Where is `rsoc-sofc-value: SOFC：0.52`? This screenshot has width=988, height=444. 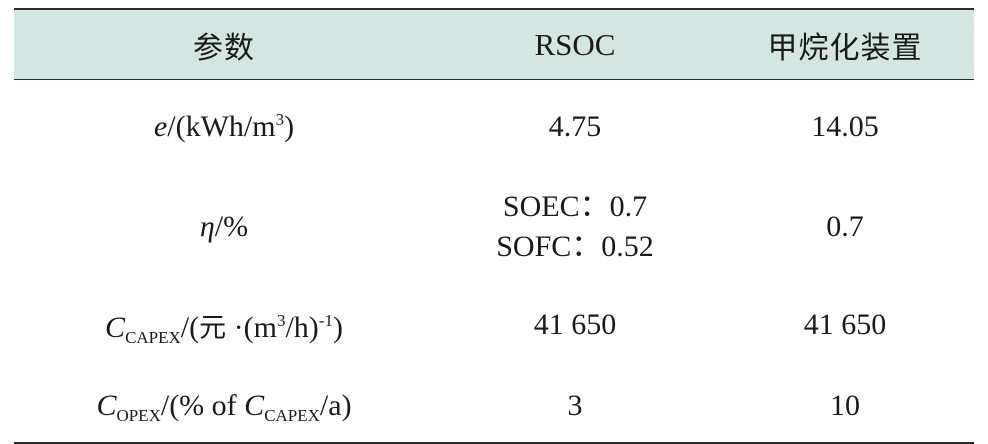 rsoc-sofc-value: SOFC：0.52 is located at coordinates (575, 246).